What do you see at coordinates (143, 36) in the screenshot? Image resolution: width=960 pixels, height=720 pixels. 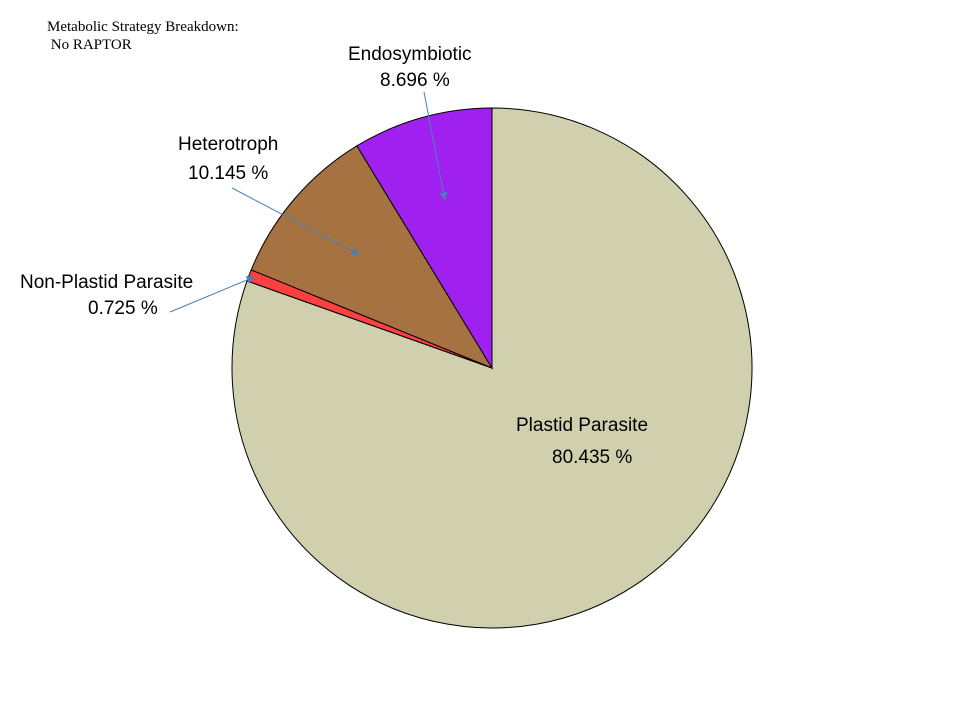 I see `chart-title: Metabolic Strategy Breakdown: No RAPTOR` at bounding box center [143, 36].